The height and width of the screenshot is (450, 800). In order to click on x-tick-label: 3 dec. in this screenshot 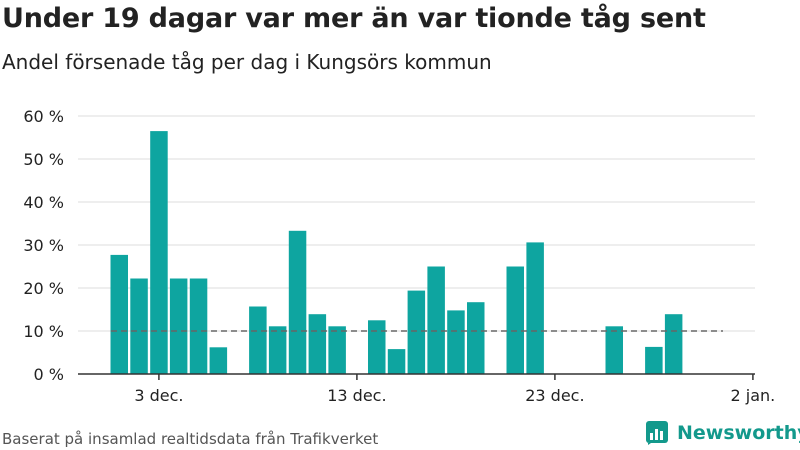, I will do `click(158, 395)`.